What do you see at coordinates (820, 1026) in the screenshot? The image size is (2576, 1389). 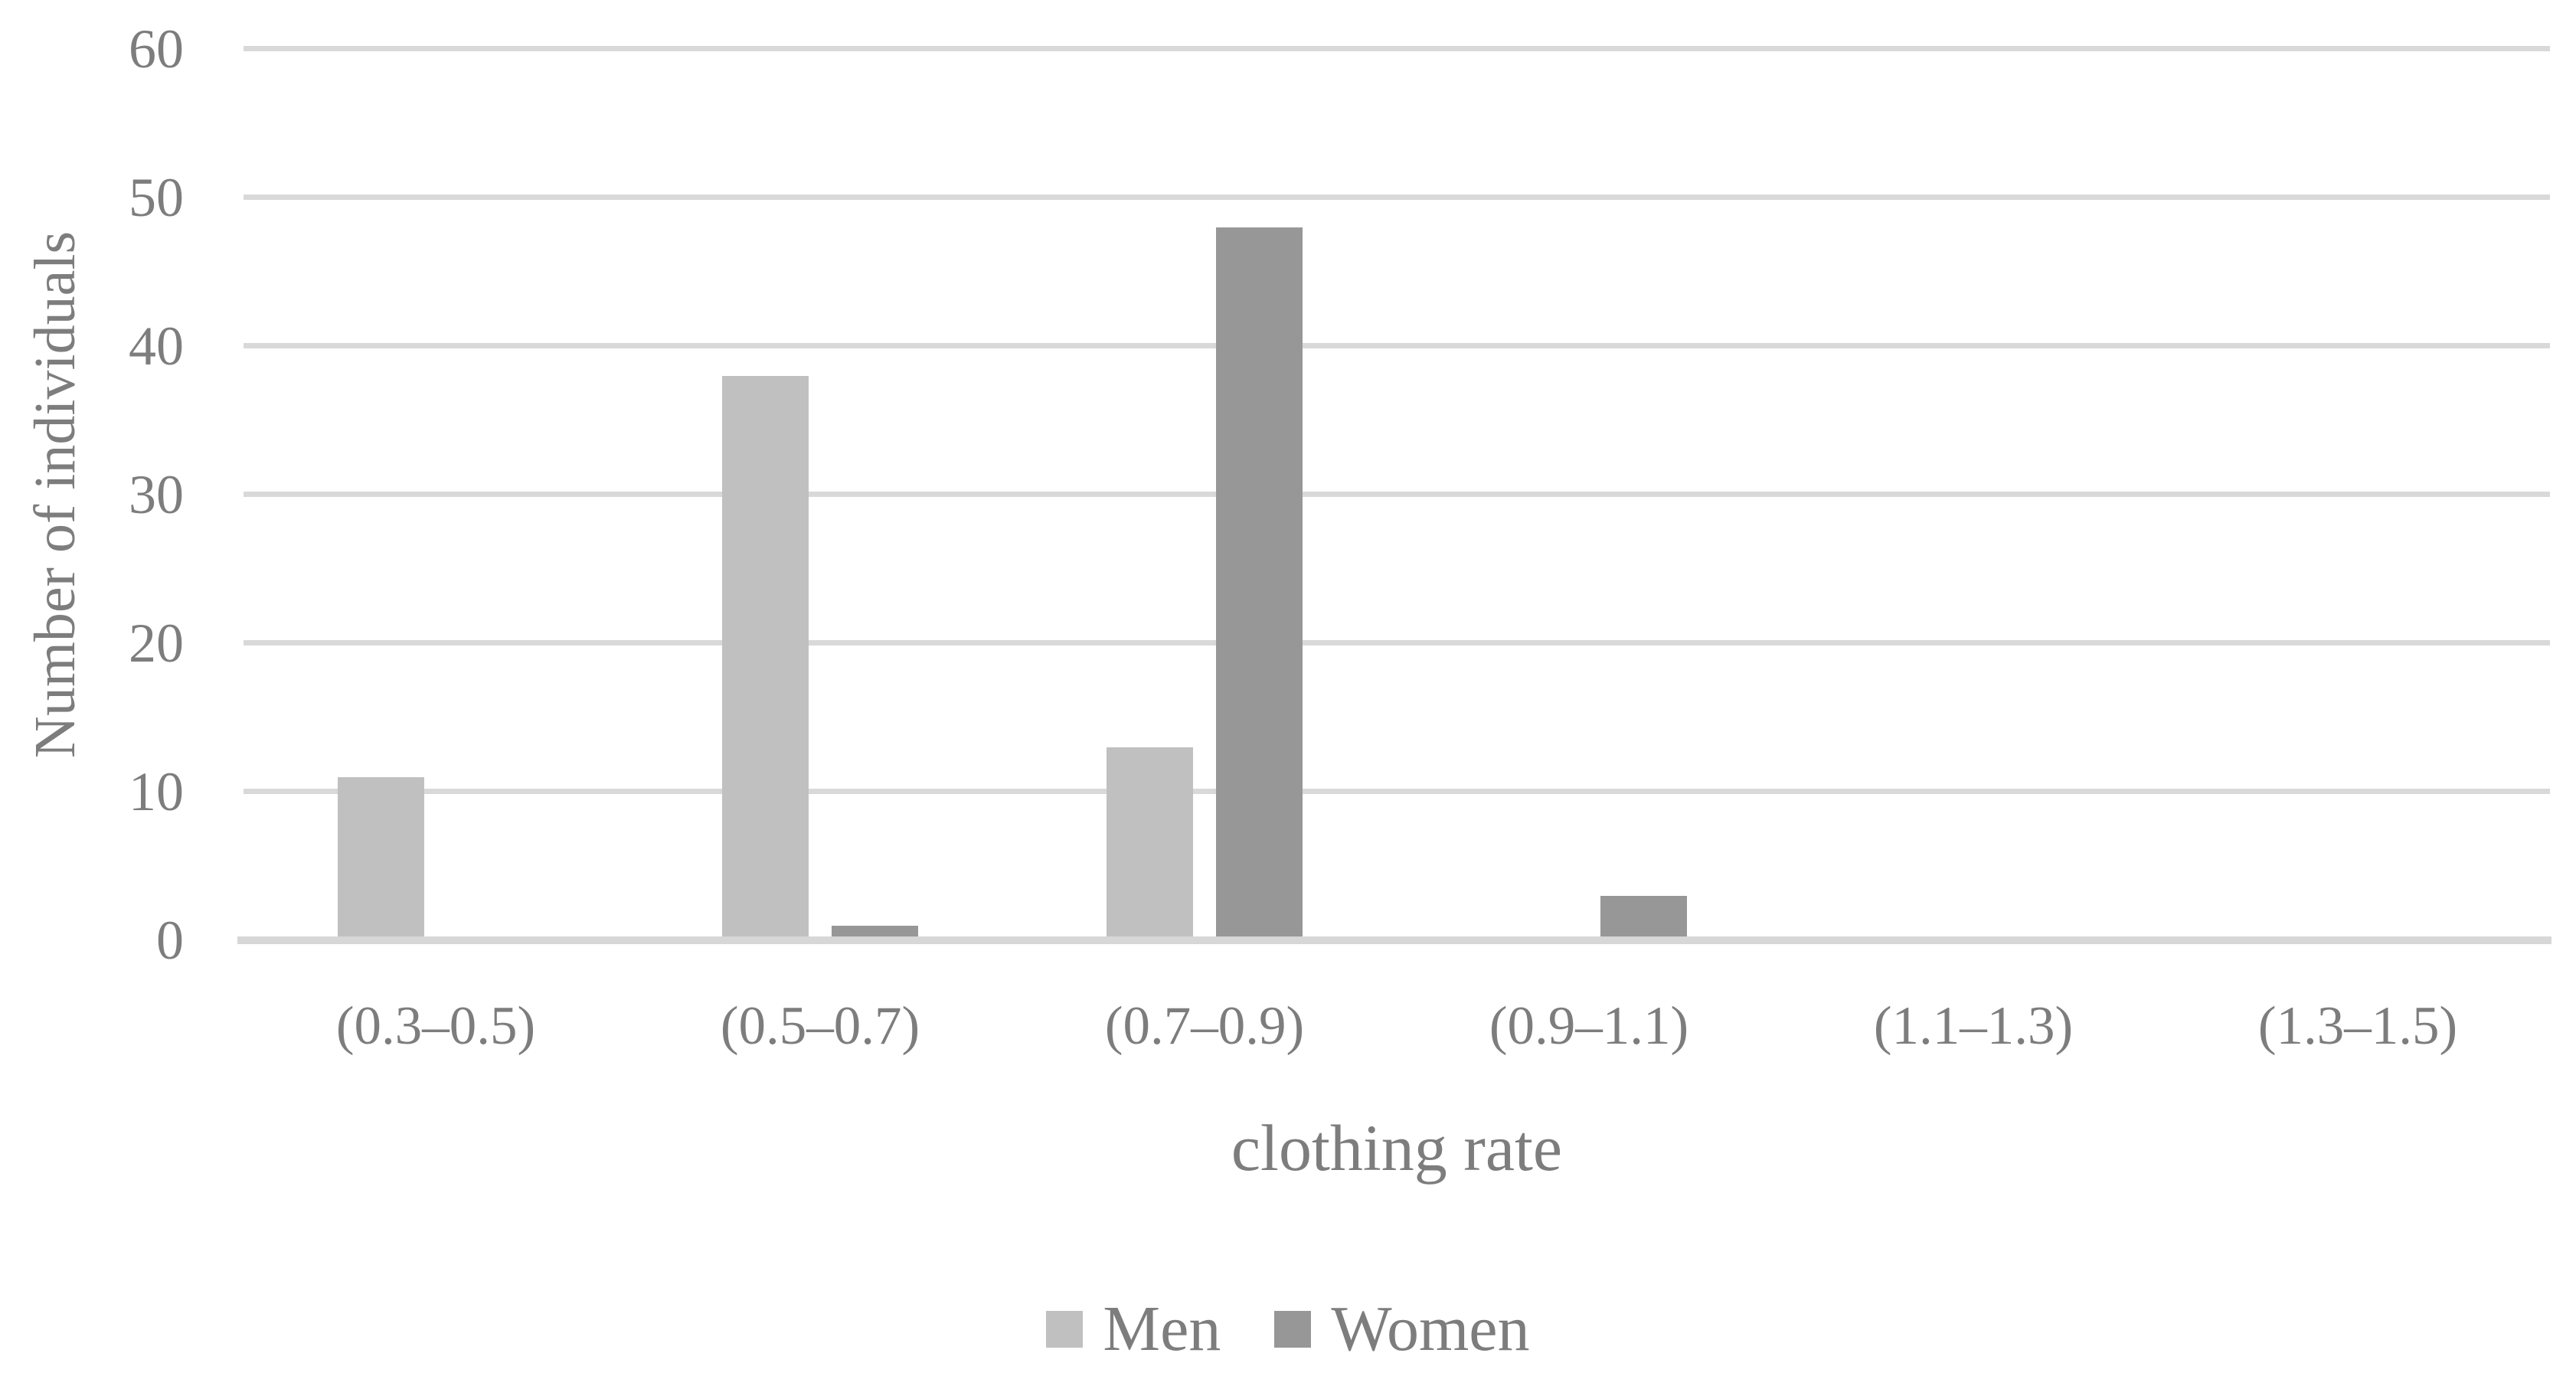 I see `x-label-1: (0.5–0.7)` at bounding box center [820, 1026].